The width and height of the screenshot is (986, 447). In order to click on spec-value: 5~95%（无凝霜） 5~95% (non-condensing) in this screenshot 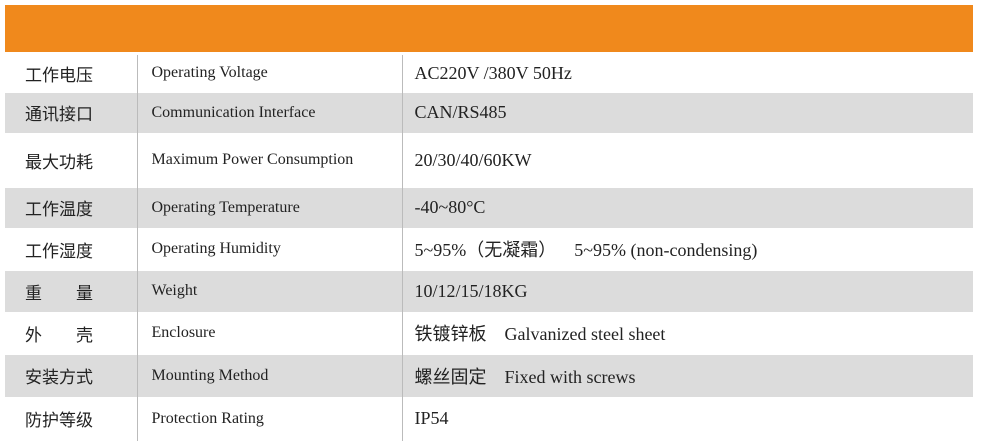, I will do `click(687, 249)`.